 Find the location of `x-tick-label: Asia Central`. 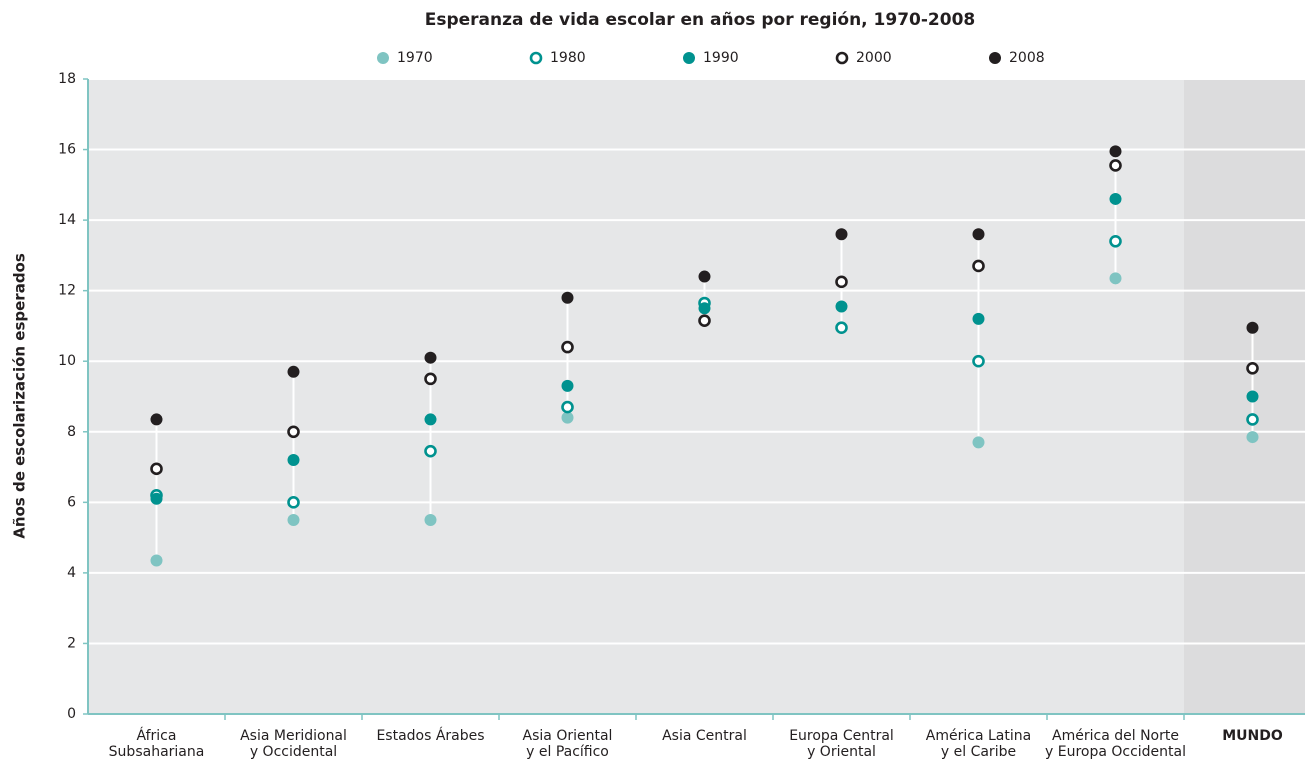

x-tick-label: Asia Central is located at coordinates (704, 736).